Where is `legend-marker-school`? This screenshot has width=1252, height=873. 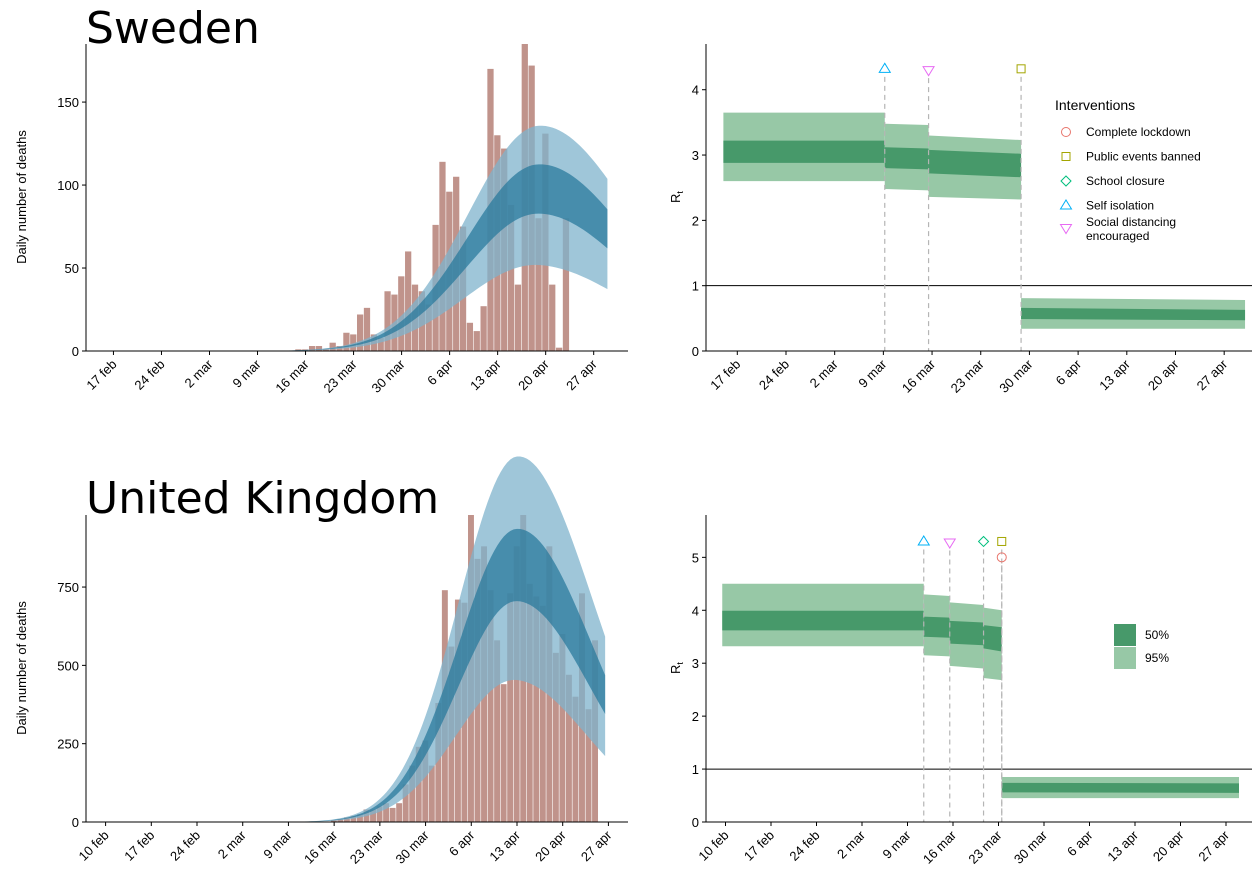
legend-marker-school is located at coordinates (1066, 181).